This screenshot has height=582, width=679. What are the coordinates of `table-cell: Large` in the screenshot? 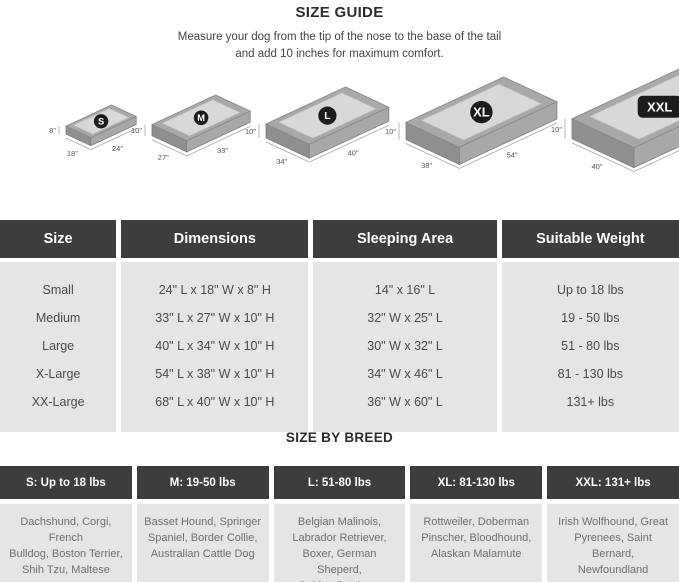 It's located at (58, 346).